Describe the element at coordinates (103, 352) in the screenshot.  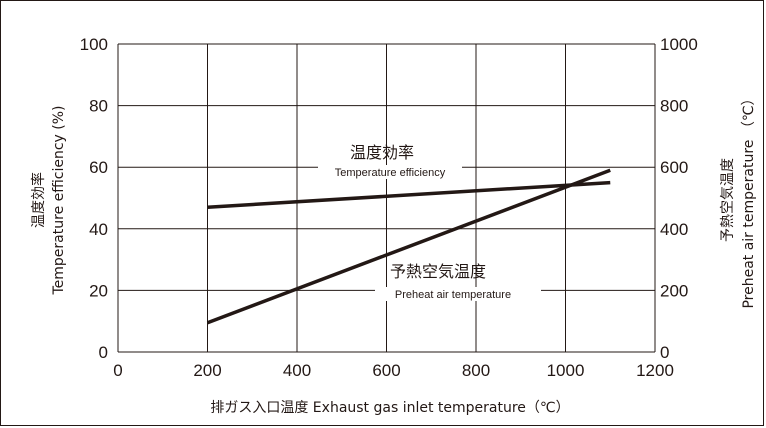
I see `y-tick-label-left: 0` at that location.